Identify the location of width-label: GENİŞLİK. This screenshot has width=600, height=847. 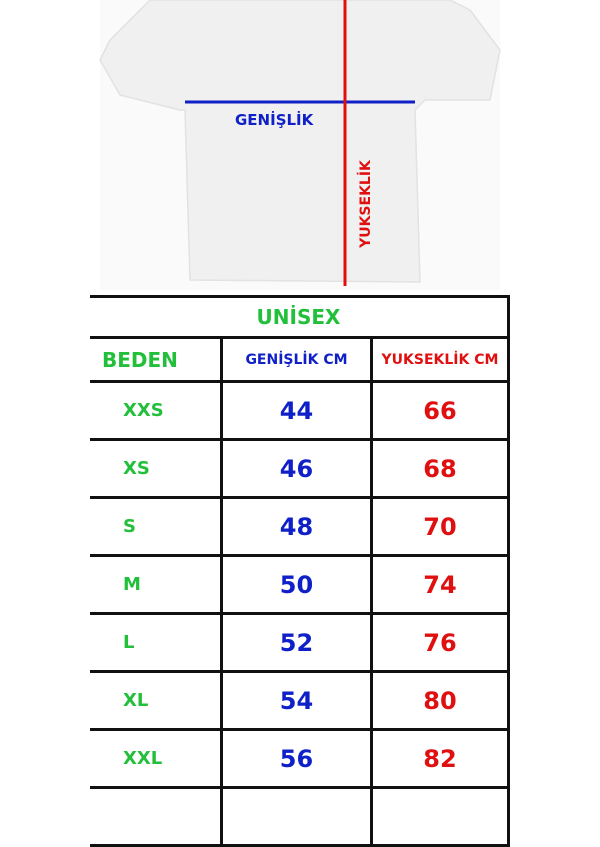
(274, 120).